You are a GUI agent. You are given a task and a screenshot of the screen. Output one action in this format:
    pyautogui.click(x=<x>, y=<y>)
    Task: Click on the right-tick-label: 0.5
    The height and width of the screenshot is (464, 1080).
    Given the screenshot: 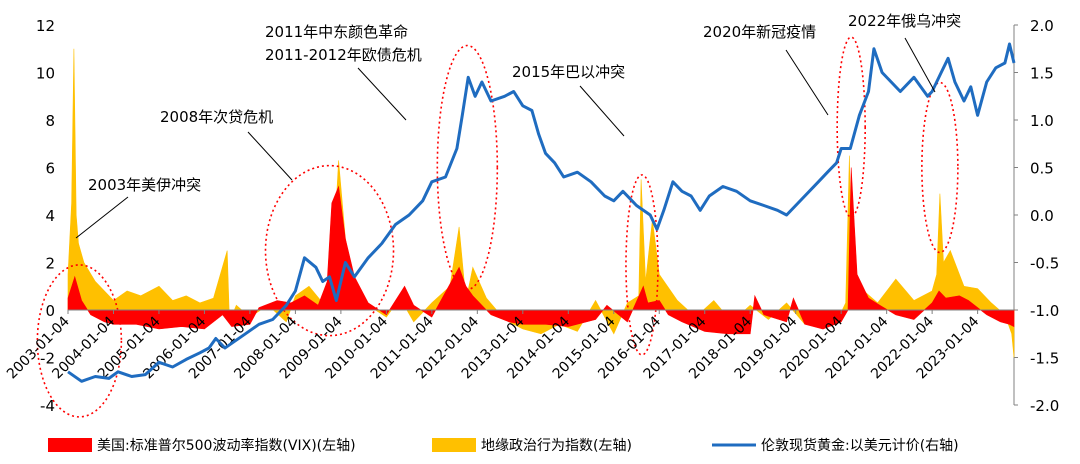 What is the action you would take?
    pyautogui.click(x=1042, y=169)
    